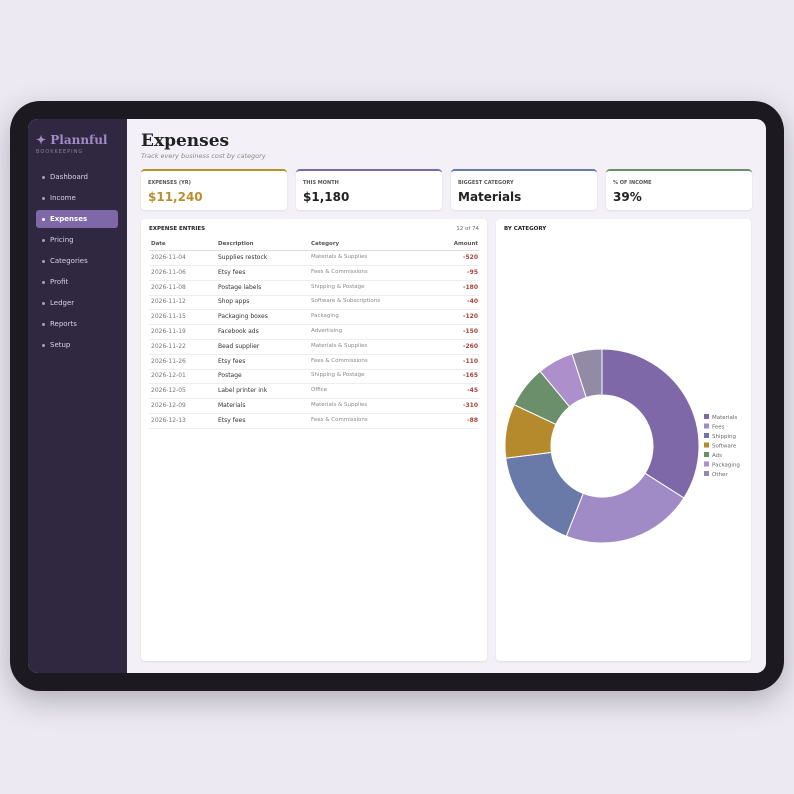 The width and height of the screenshot is (794, 794). I want to click on table-cell: 2026-11-04, so click(168, 257).